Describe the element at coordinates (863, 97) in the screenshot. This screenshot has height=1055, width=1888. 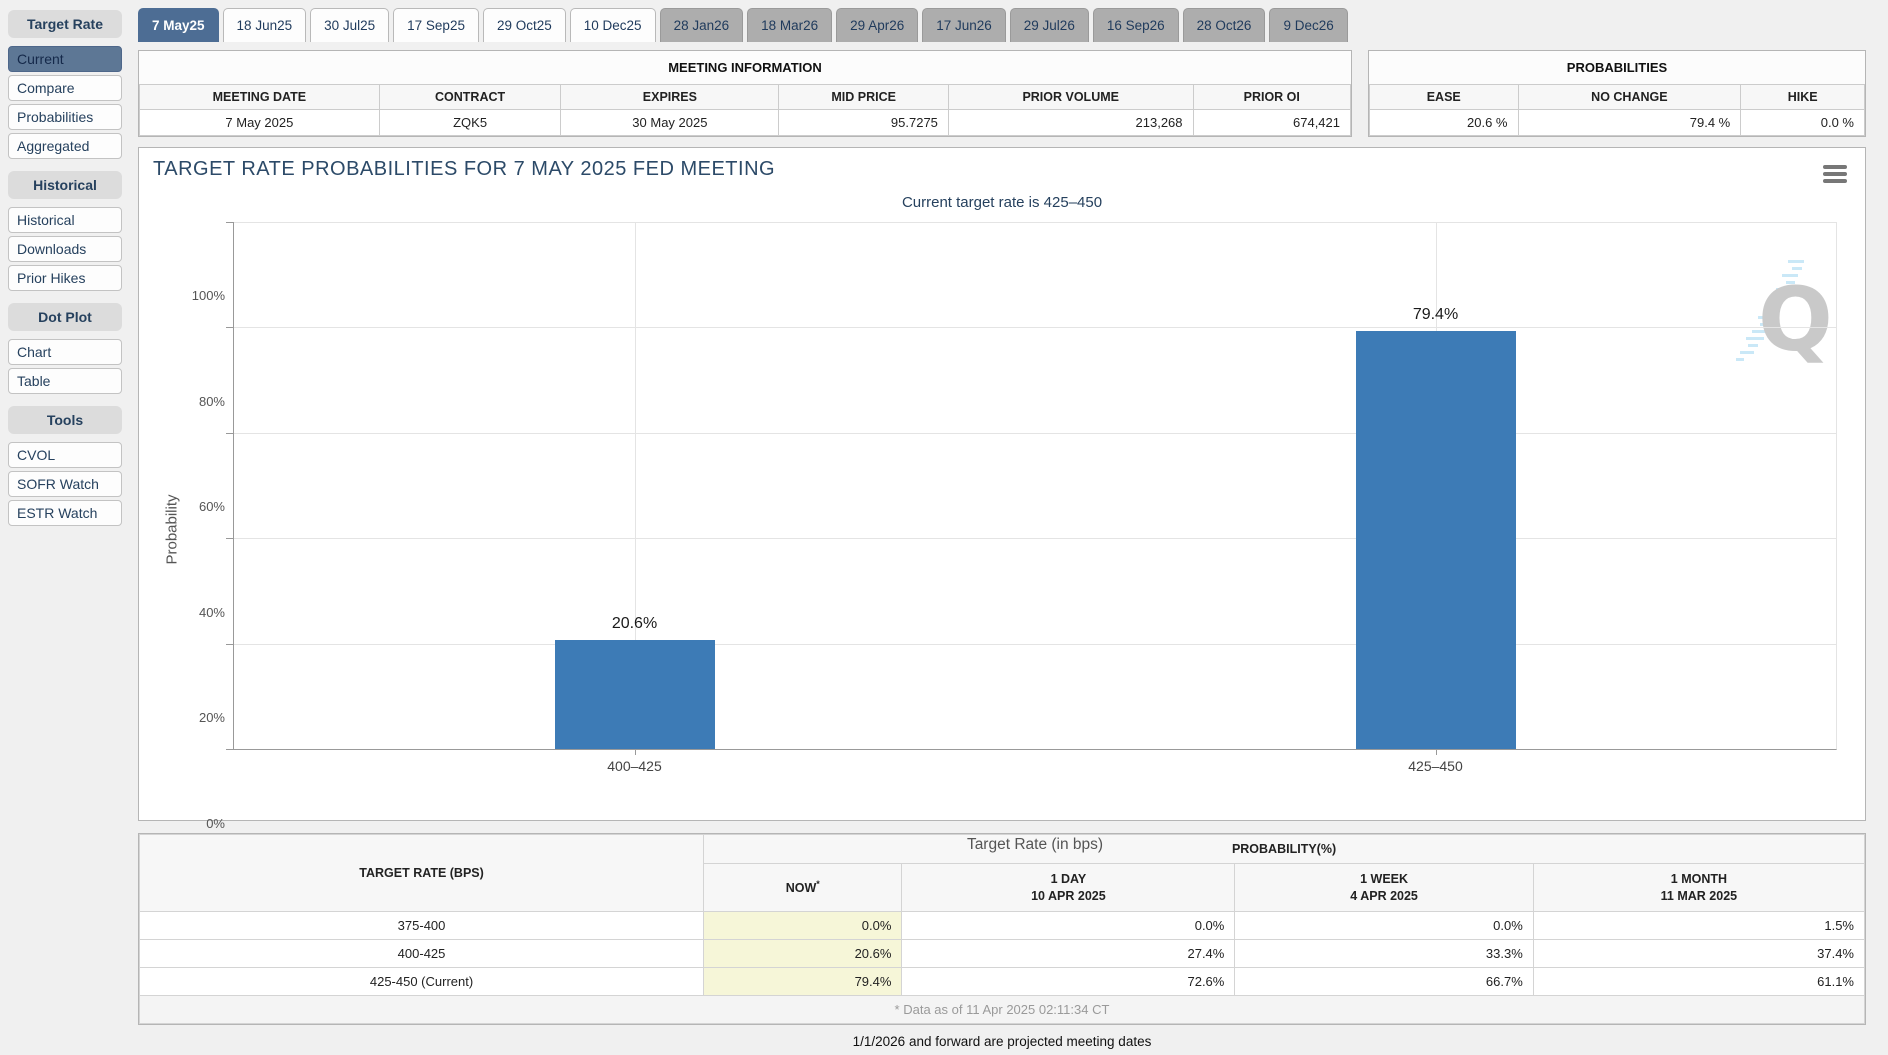
I see `meeting-col-mid-price: MID PRICE` at that location.